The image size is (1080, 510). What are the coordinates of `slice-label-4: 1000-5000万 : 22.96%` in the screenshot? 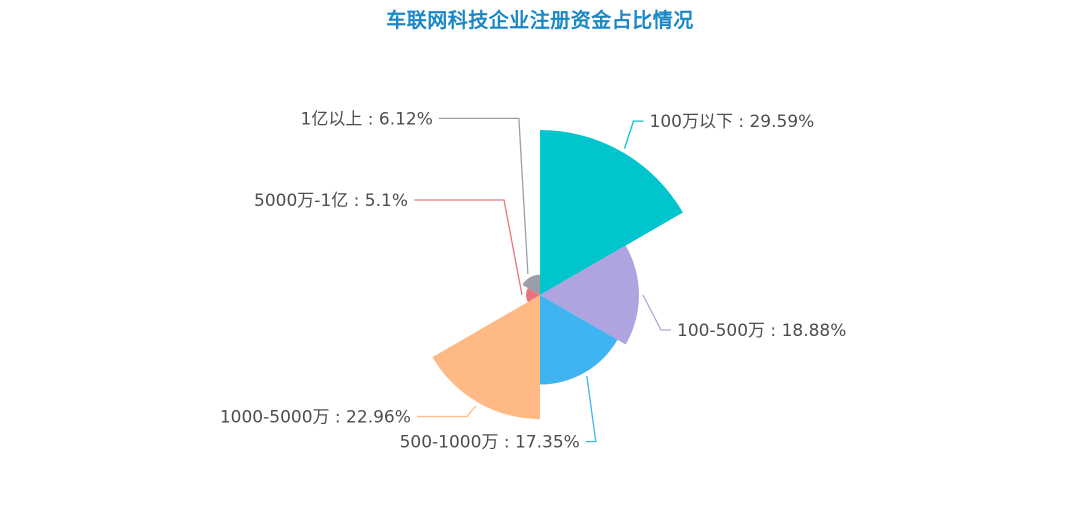 It's located at (315, 418).